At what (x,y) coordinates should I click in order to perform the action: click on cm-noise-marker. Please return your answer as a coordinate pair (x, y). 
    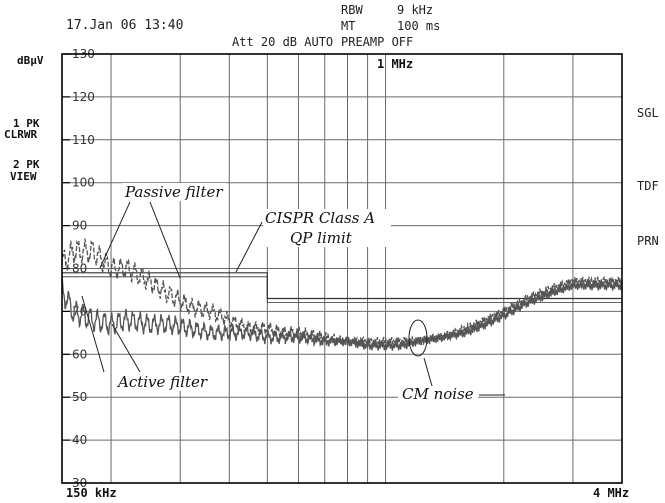
    Looking at the image, I should click on (418, 338).